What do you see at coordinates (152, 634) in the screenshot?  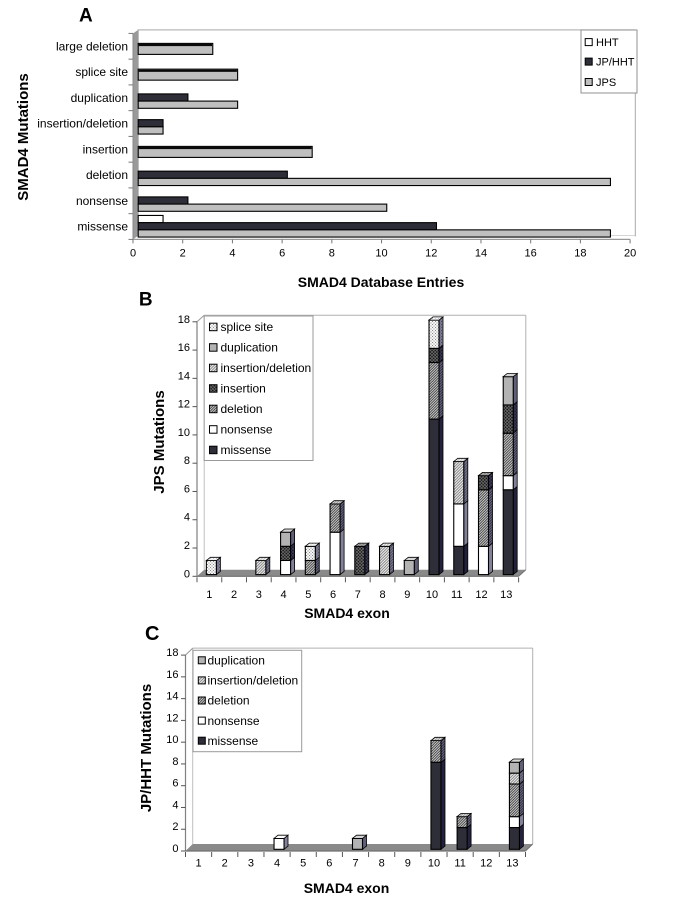 I see `svg-text: C` at bounding box center [152, 634].